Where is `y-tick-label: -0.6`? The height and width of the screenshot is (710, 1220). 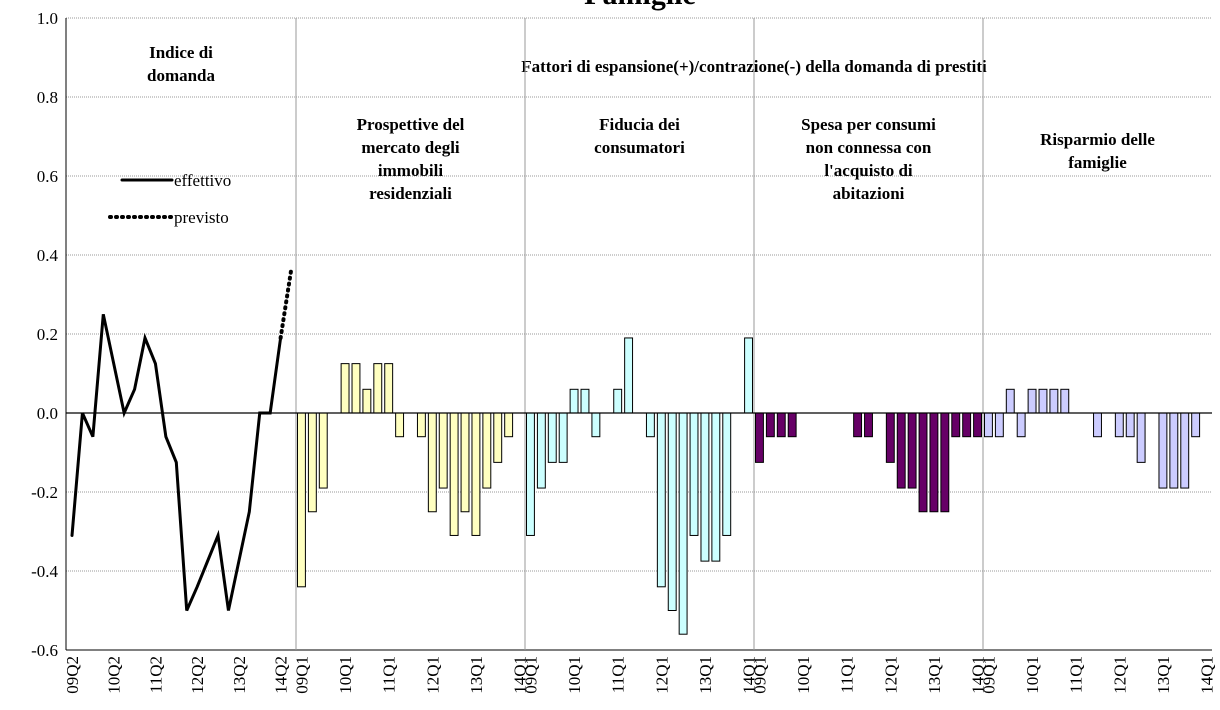
y-tick-label: -0.6 is located at coordinates (44, 650).